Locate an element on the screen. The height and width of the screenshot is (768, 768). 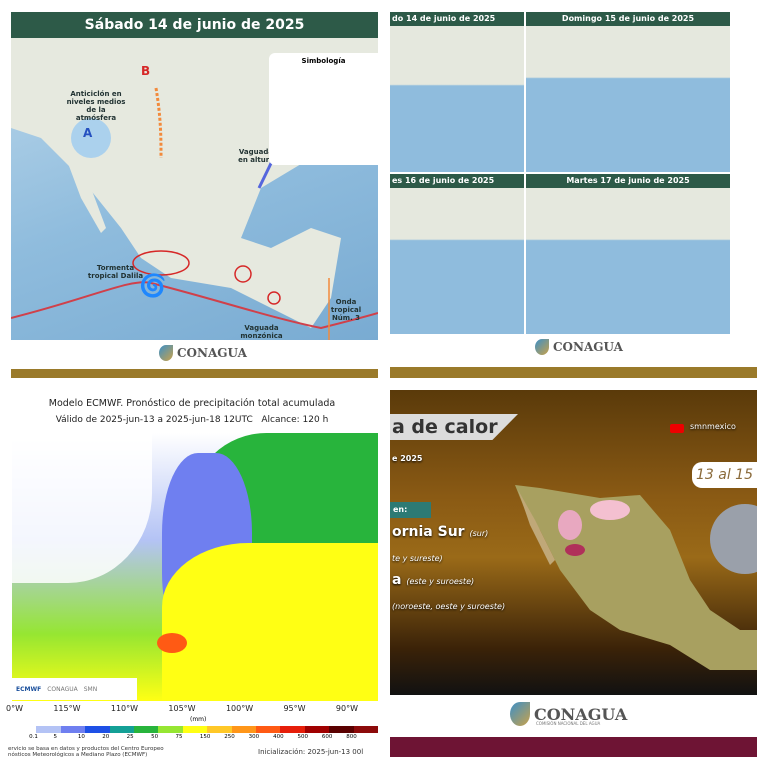
map-day-3: es 16 de junio de 2025 is located at coordinates (457, 254).